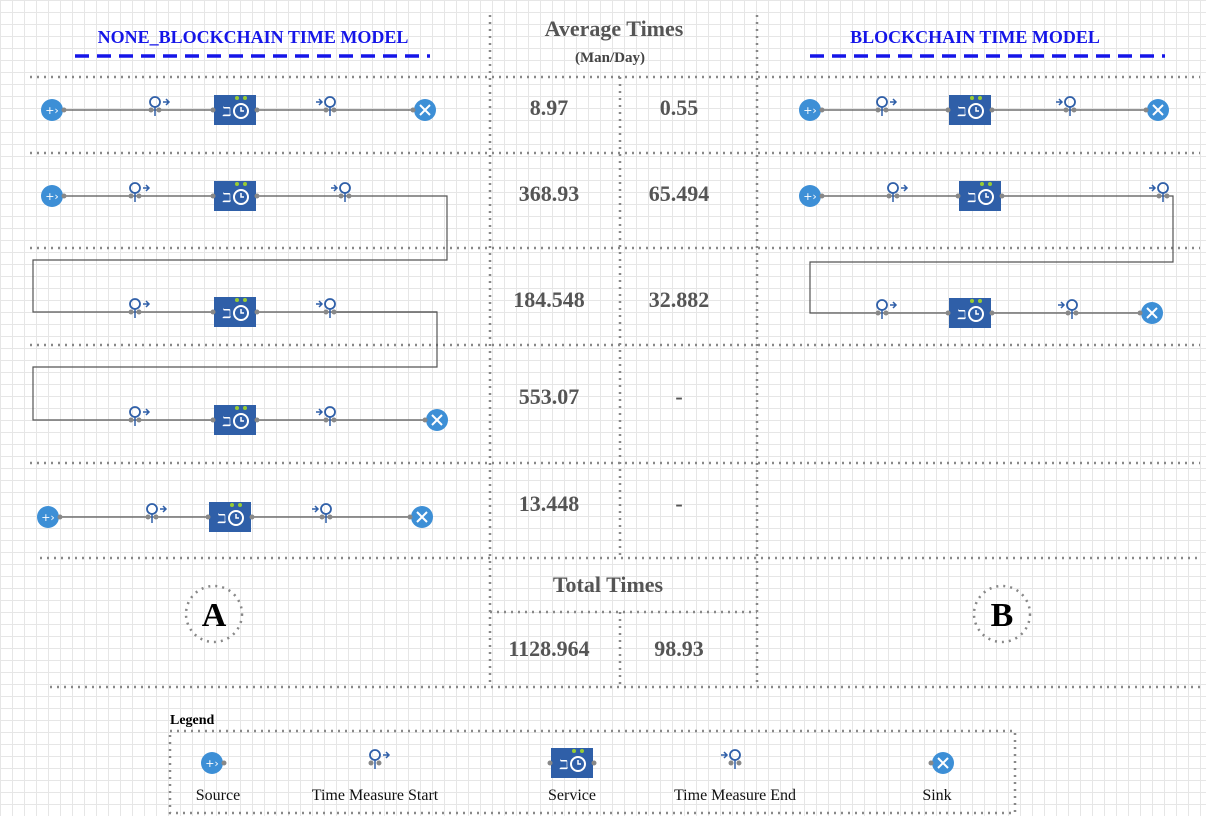 The width and height of the screenshot is (1206, 816). Describe the element at coordinates (375, 795) in the screenshot. I see `legend-label: Time Measure Start` at that location.